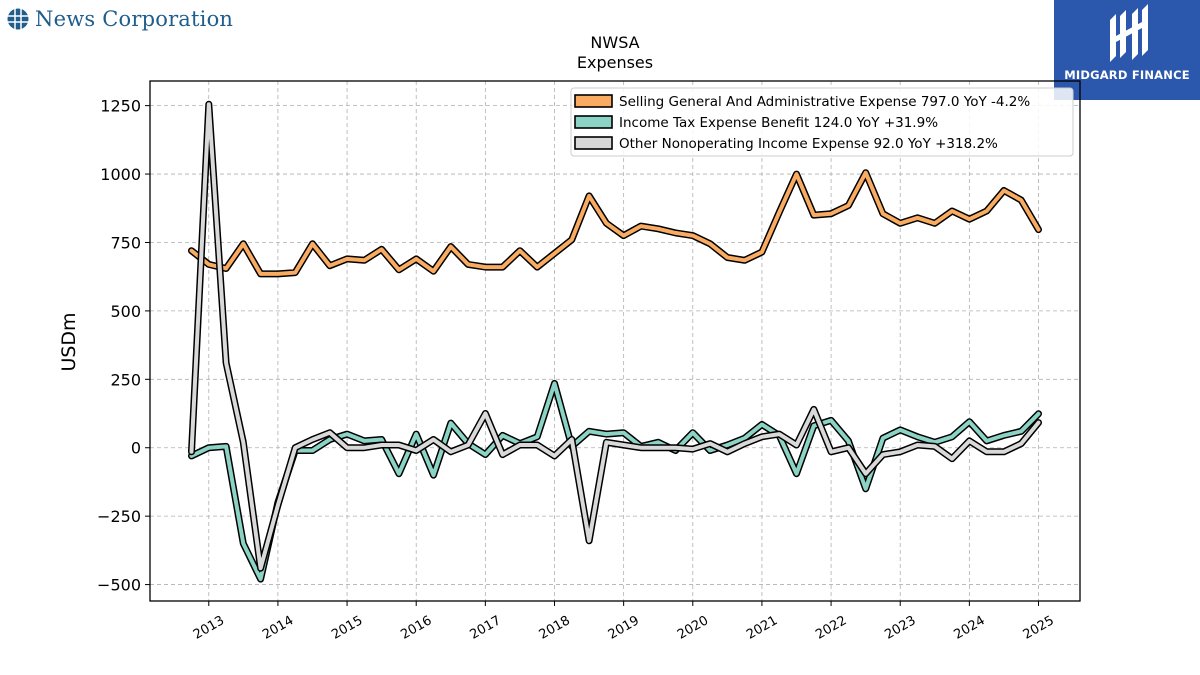 Image resolution: width=1200 pixels, height=675 pixels. What do you see at coordinates (624, 628) in the screenshot?
I see `x-tick-label: 2019` at bounding box center [624, 628].